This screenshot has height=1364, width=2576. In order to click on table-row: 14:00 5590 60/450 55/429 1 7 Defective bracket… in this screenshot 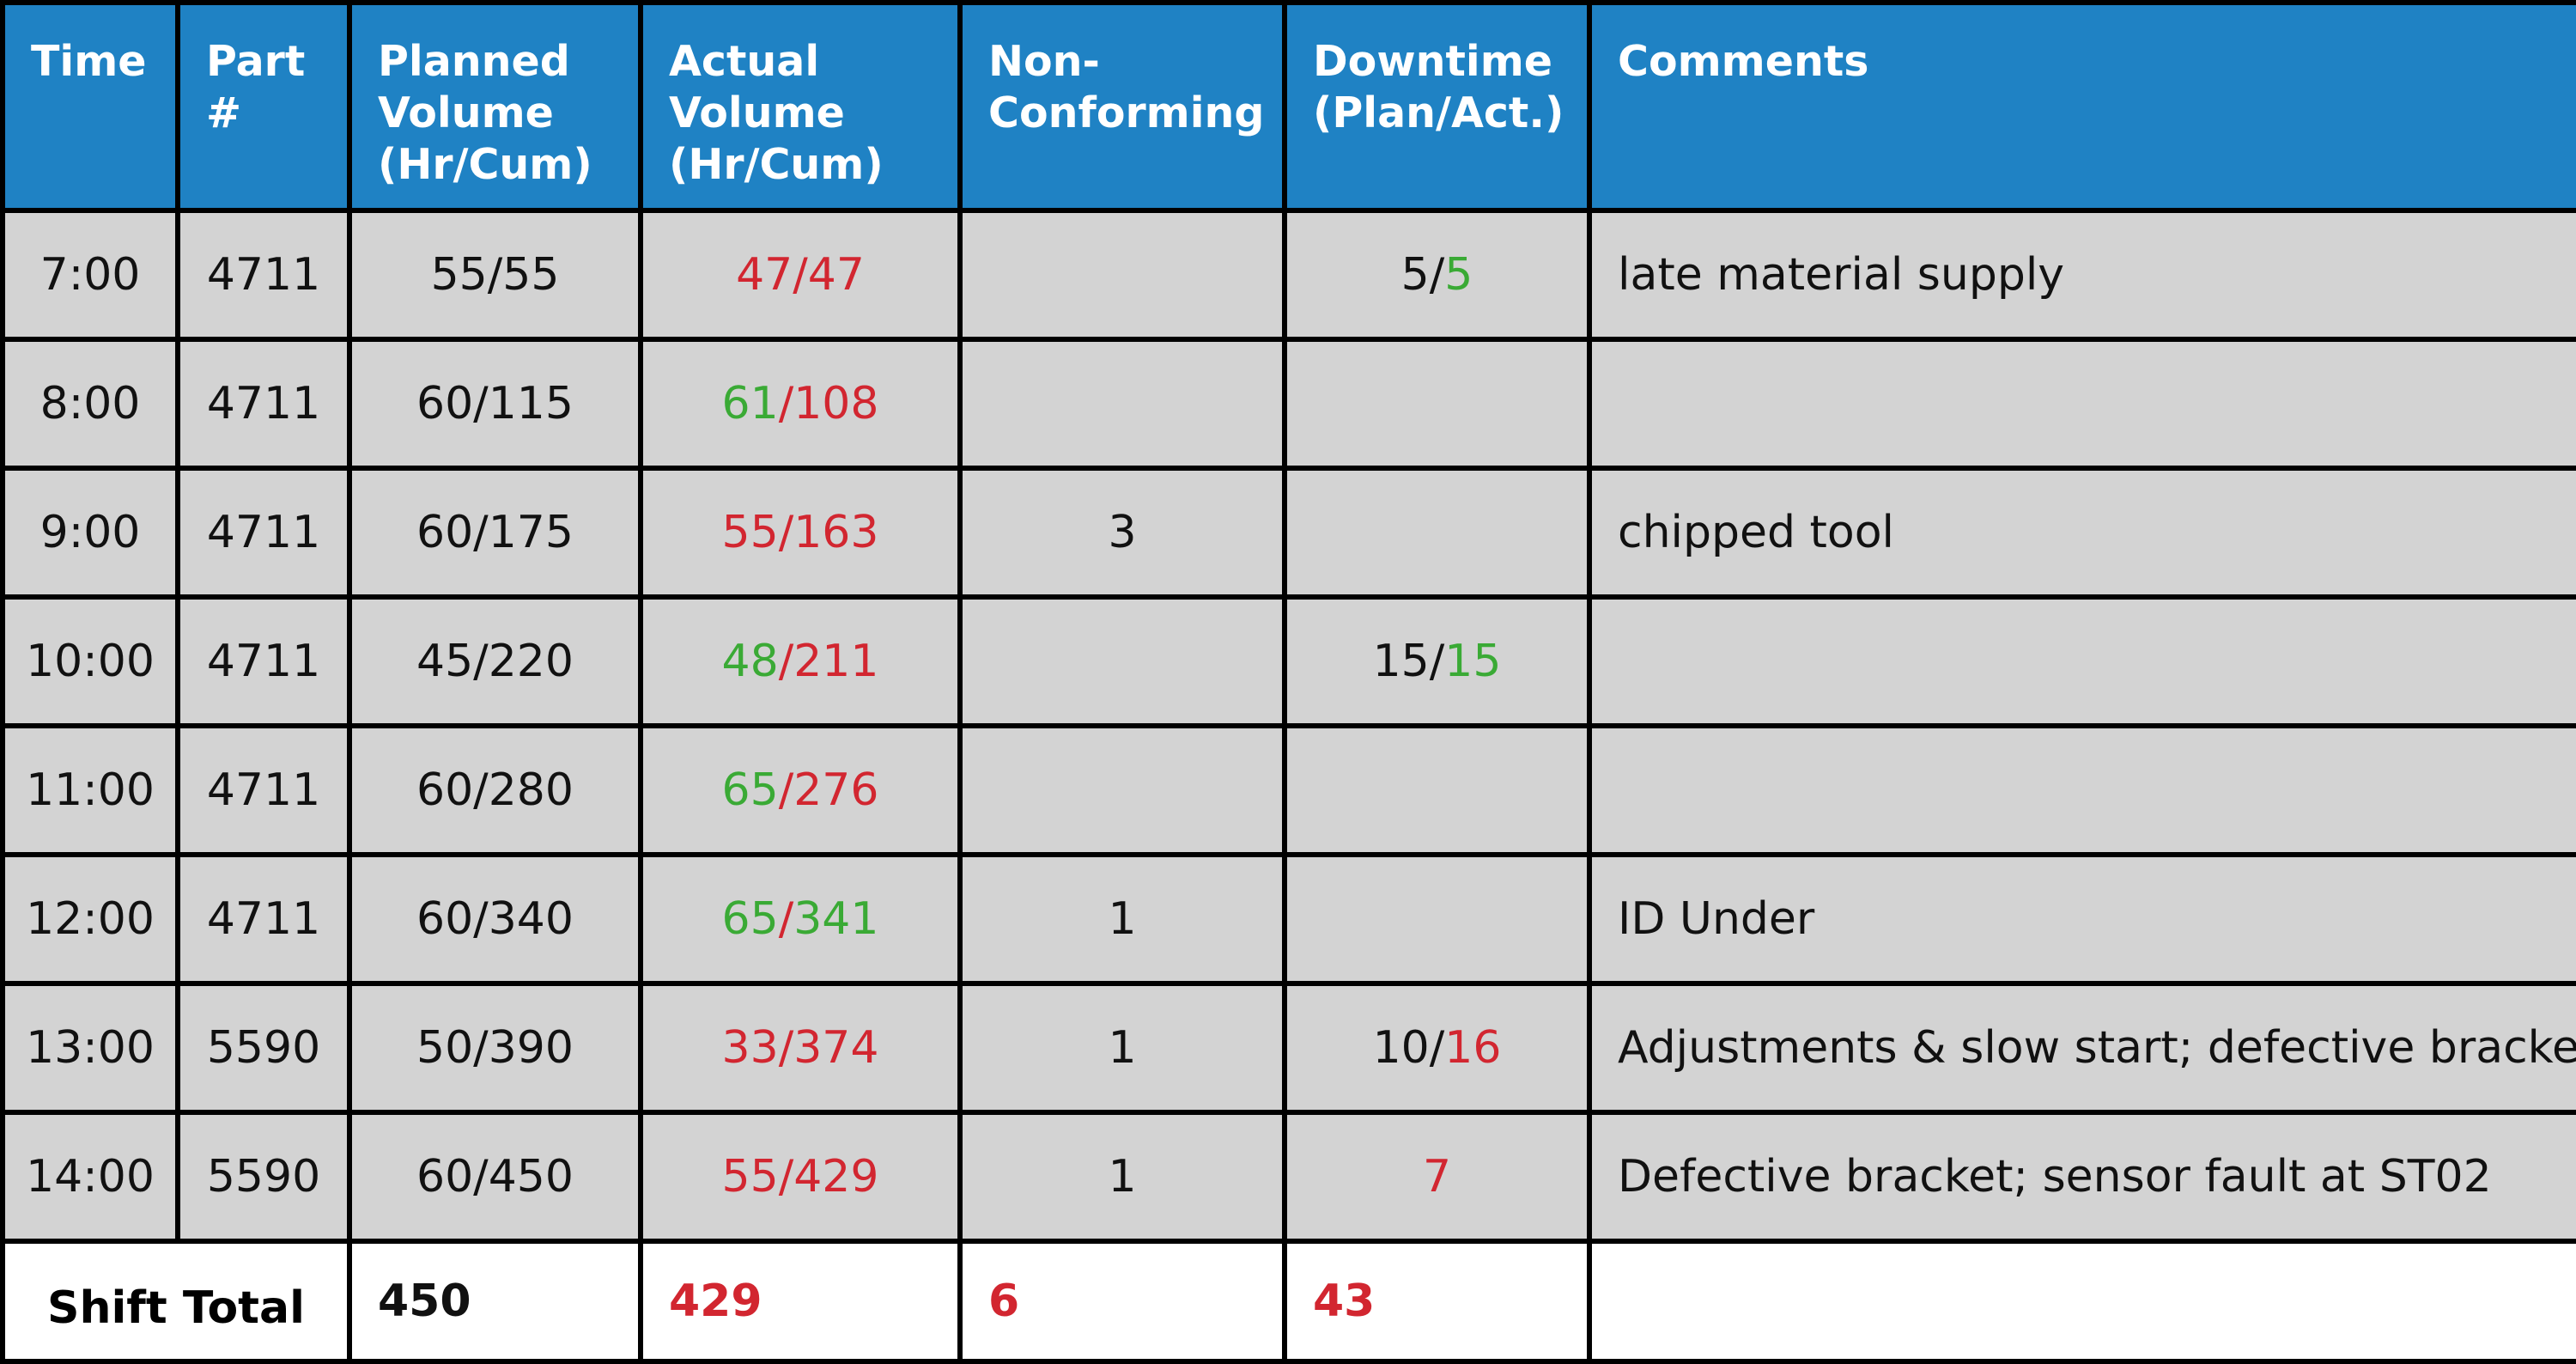, I will do `click(1288, 1177)`.